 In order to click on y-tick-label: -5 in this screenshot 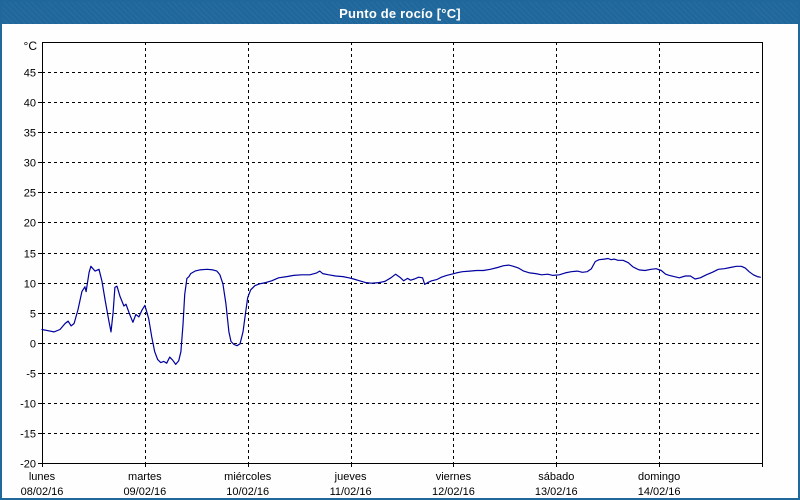, I will do `click(31, 375)`.